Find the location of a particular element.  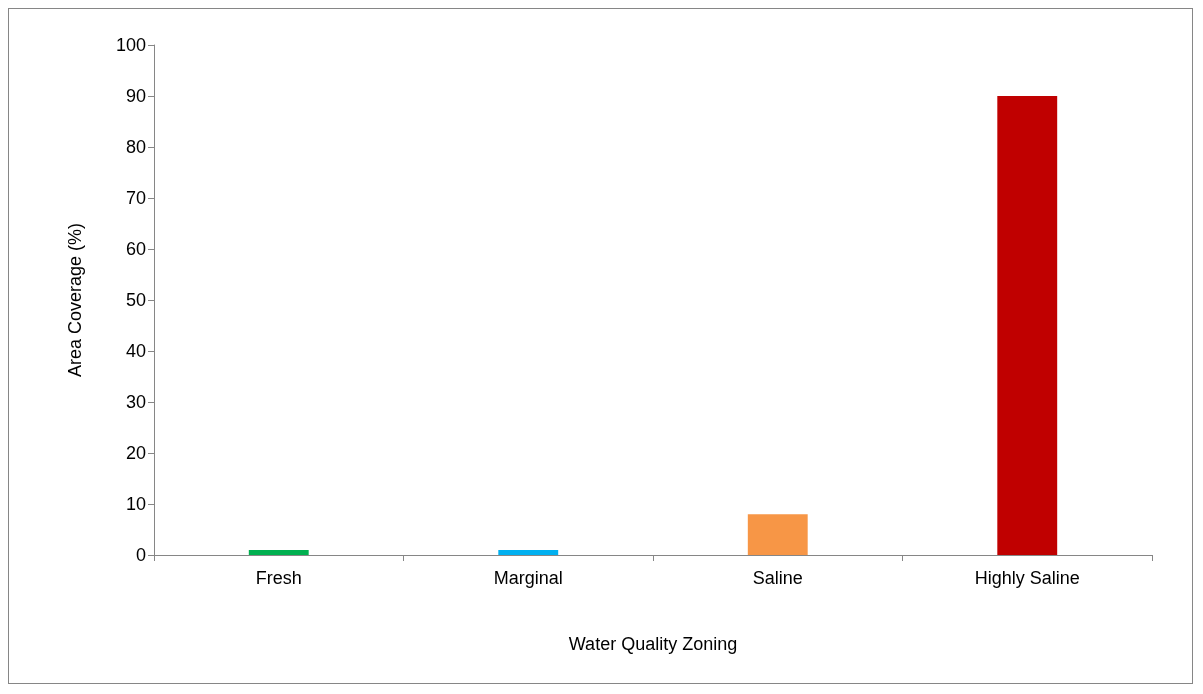

x-tick-label: Fresh is located at coordinates (278, 578).